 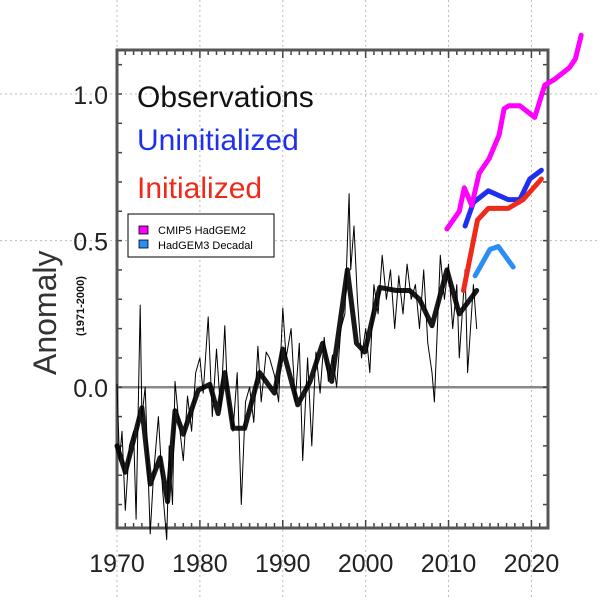 I want to click on legend-text-uninitialized: Uninitialized, so click(x=218, y=140).